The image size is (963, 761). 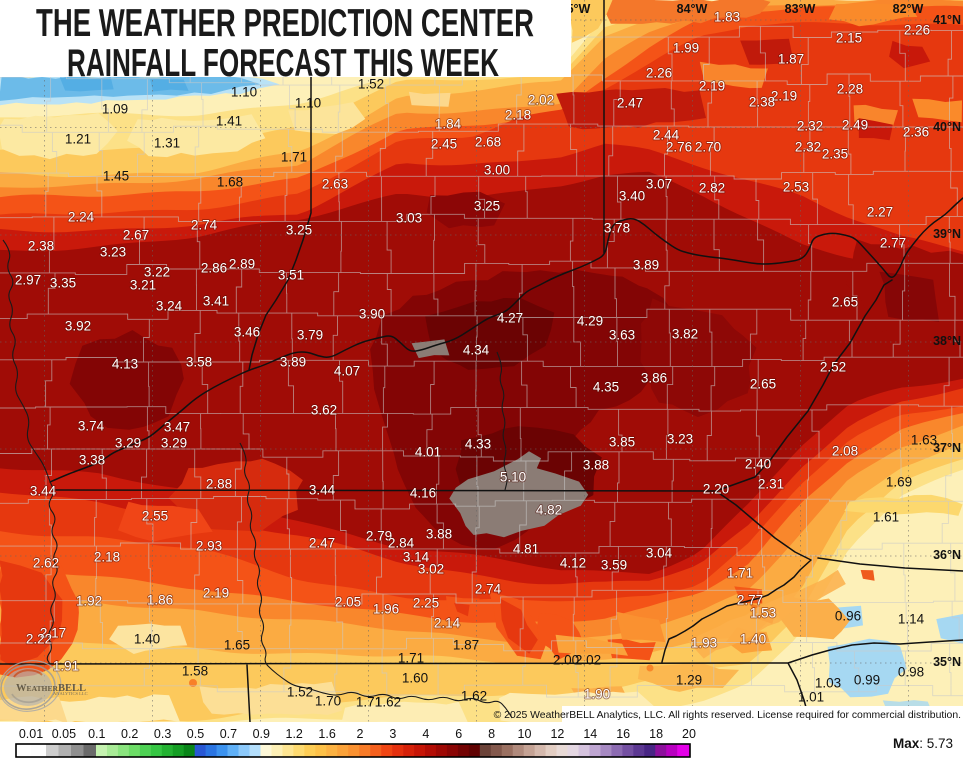 What do you see at coordinates (147, 639) in the screenshot?
I see `svg-text: 1.40` at bounding box center [147, 639].